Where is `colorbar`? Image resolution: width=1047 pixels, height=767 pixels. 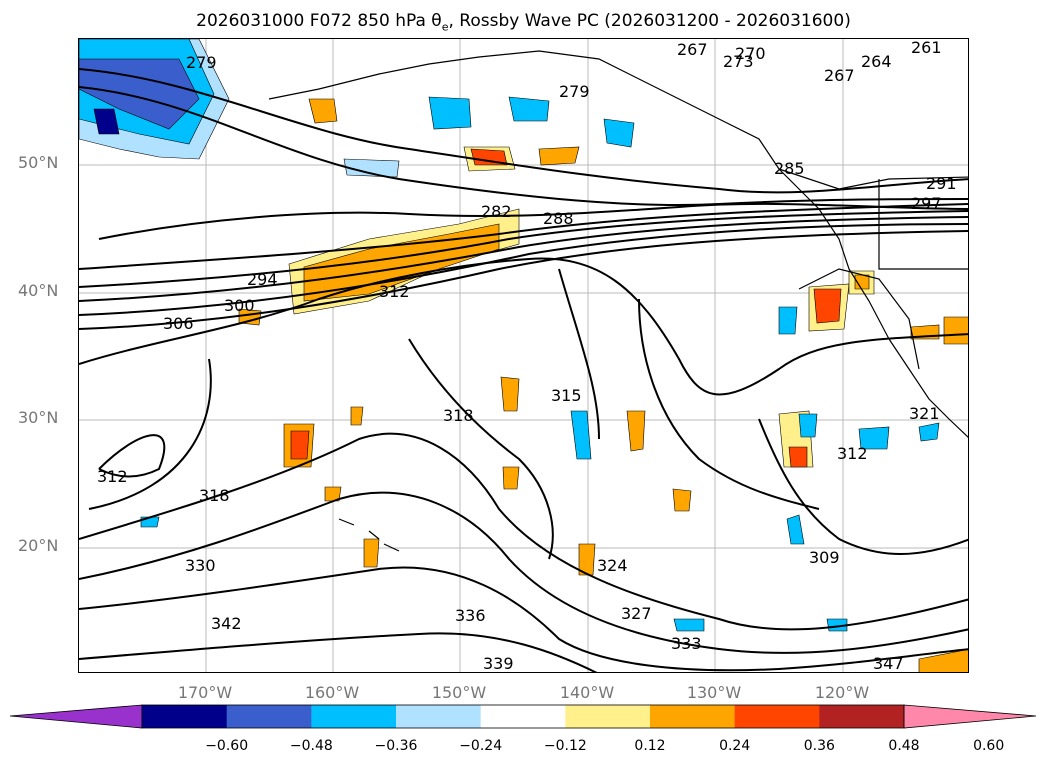
colorbar is located at coordinates (523, 716).